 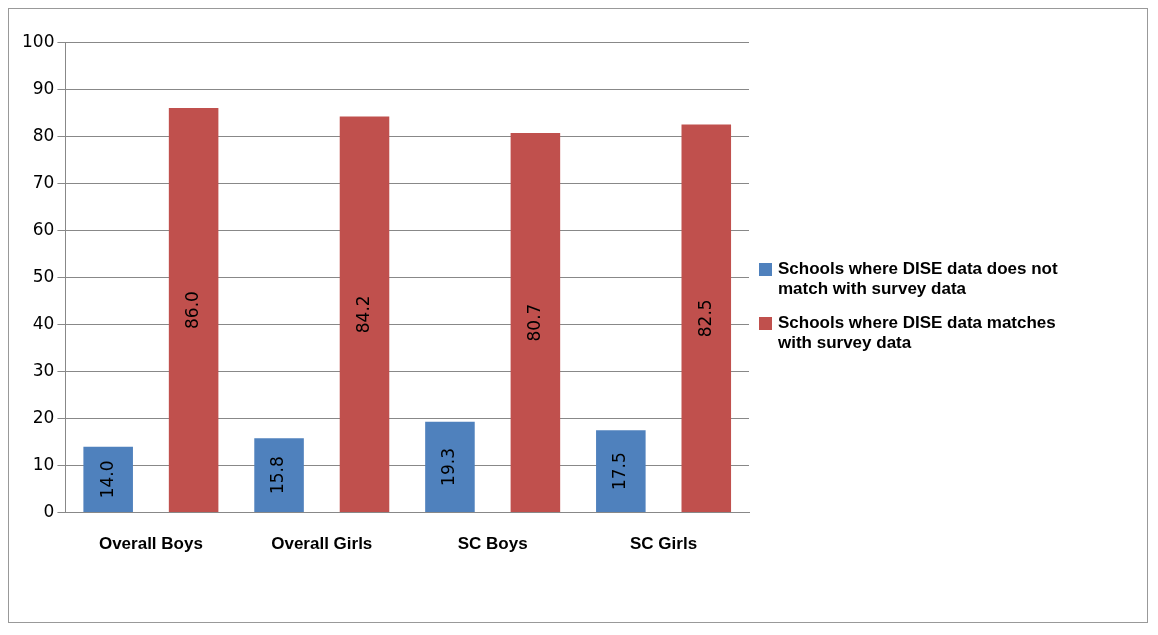 What do you see at coordinates (43, 228) in the screenshot?
I see `y-tick-label: 60` at bounding box center [43, 228].